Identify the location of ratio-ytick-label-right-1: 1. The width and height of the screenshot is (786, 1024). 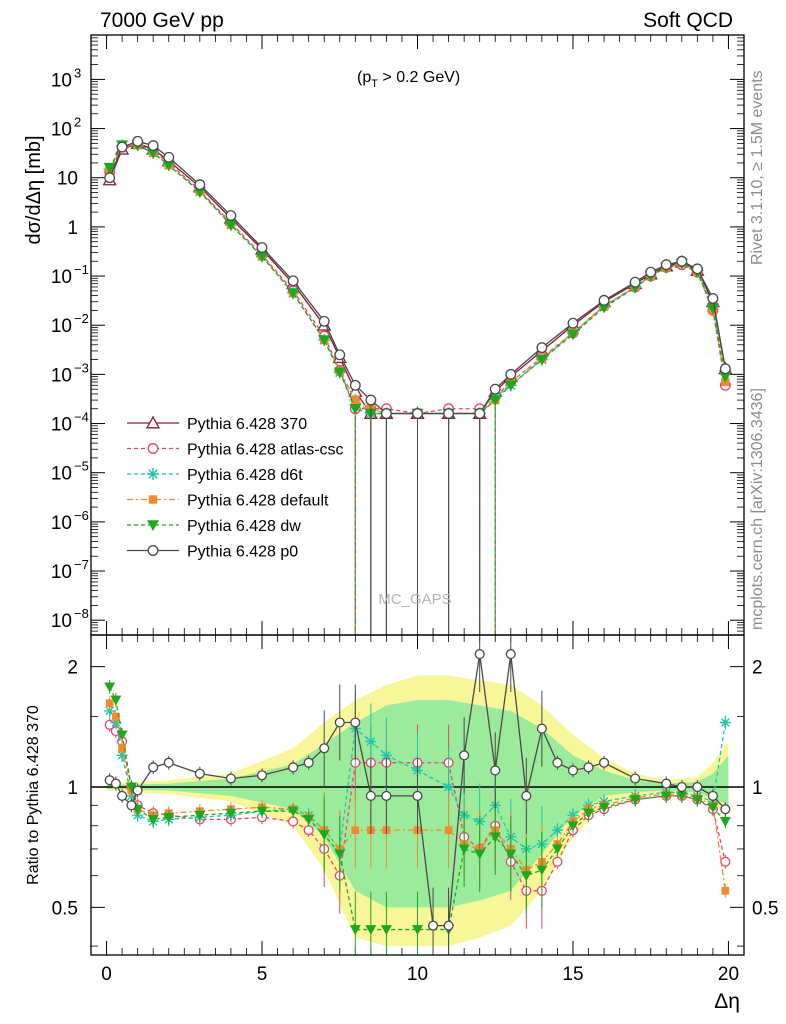
(757, 788).